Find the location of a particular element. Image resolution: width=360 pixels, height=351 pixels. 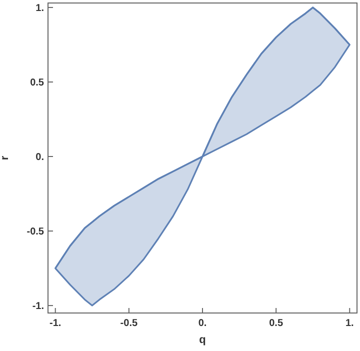

y-tick-label: 0. is located at coordinates (40, 158).